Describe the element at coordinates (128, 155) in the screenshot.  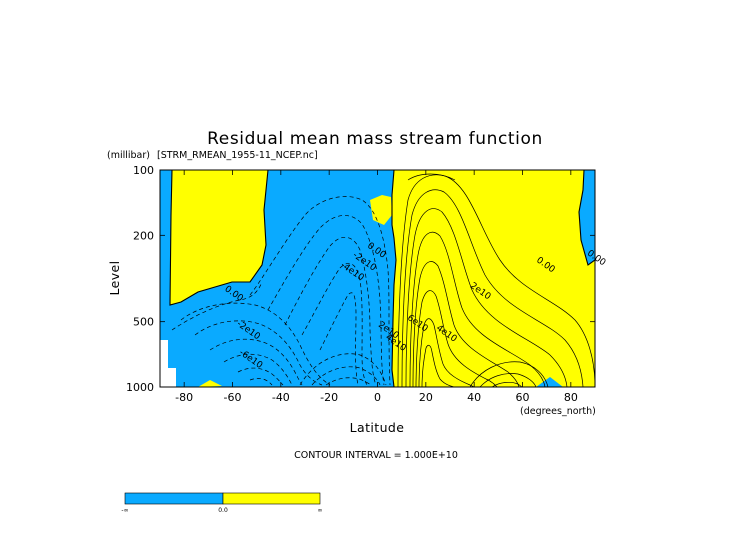
I see `y-unit-label: (millibar)` at that location.